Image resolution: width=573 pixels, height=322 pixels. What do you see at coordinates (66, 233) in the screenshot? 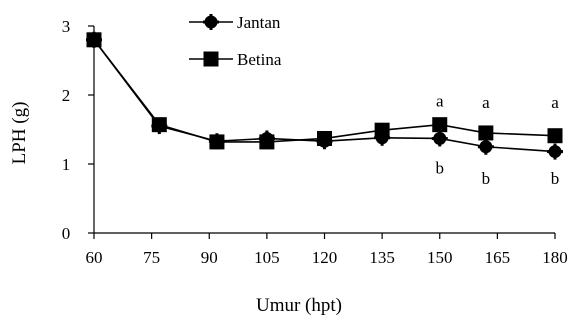
I see `y-tick-label: 0` at bounding box center [66, 233].